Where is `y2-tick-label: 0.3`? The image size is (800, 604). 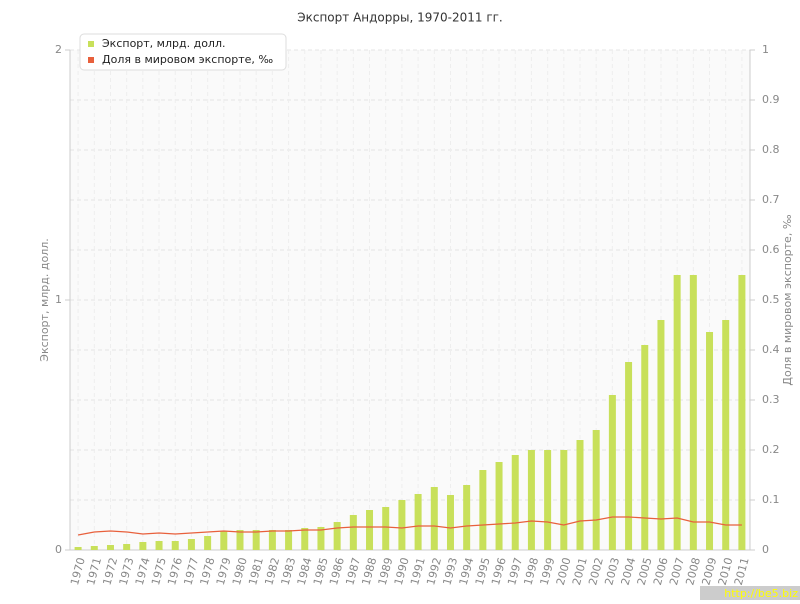 y2-tick-label: 0.3 is located at coordinates (771, 399).